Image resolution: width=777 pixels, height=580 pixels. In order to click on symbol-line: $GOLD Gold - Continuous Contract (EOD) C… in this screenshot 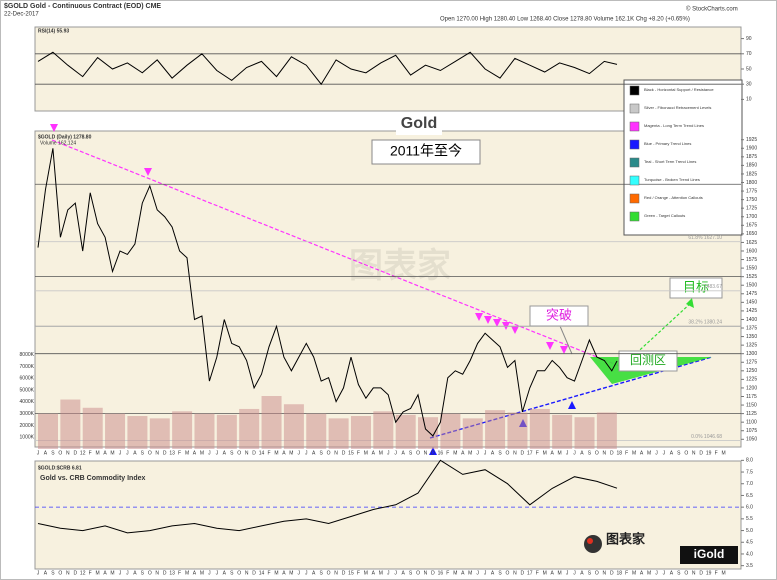, I will do `click(82, 6)`.